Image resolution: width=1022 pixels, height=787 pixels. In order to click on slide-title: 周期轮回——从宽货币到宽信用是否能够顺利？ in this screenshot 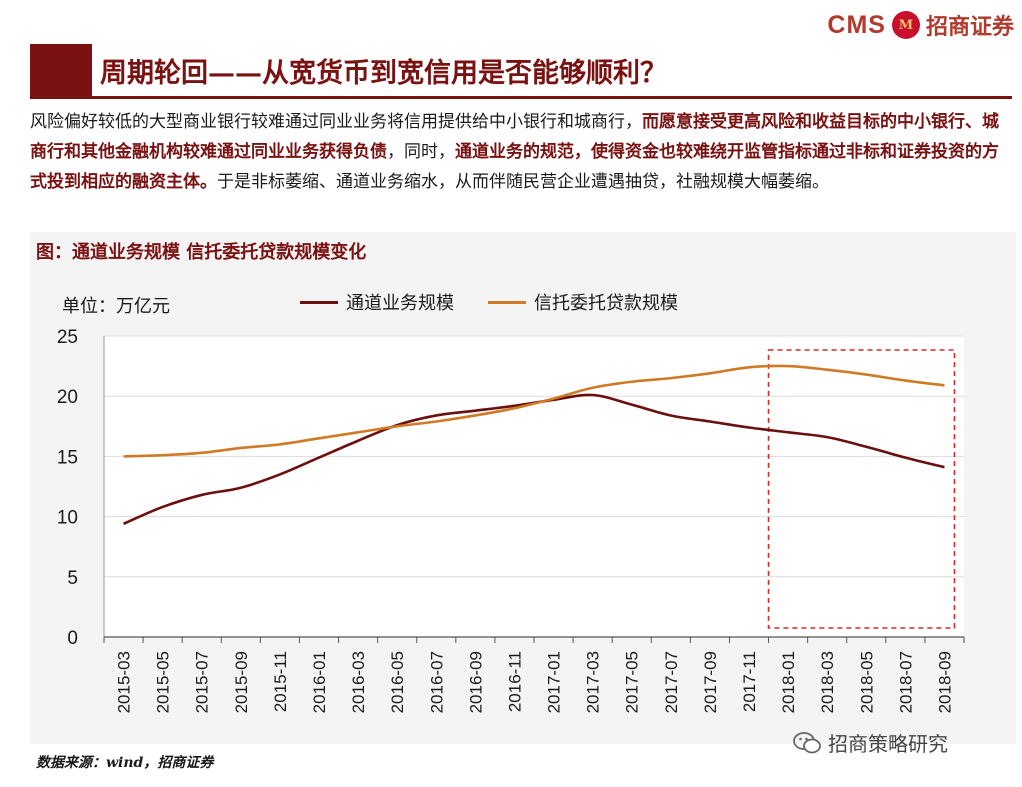, I will do `click(383, 73)`.